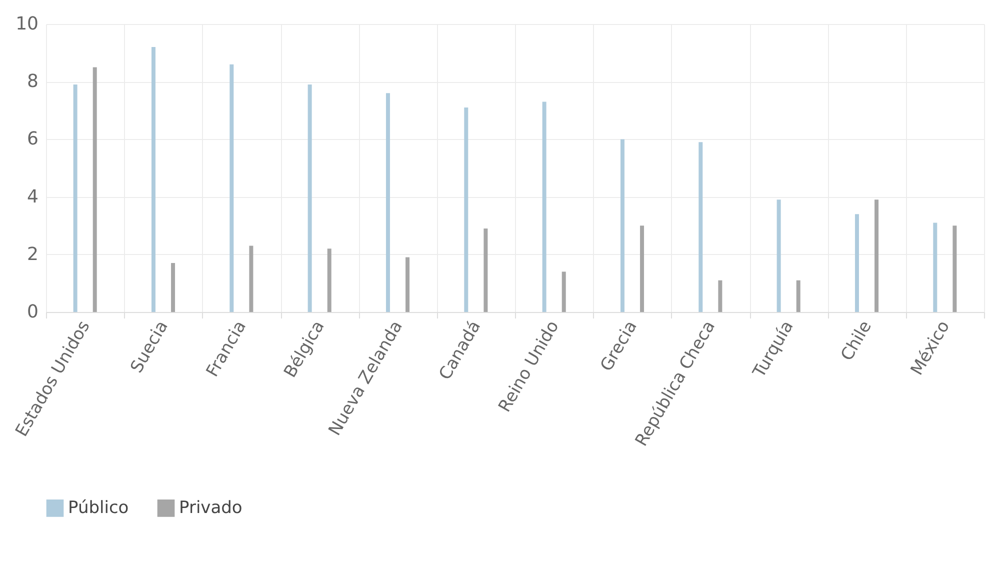  Describe the element at coordinates (32, 197) in the screenshot. I see `y-tick-label: 4` at that location.